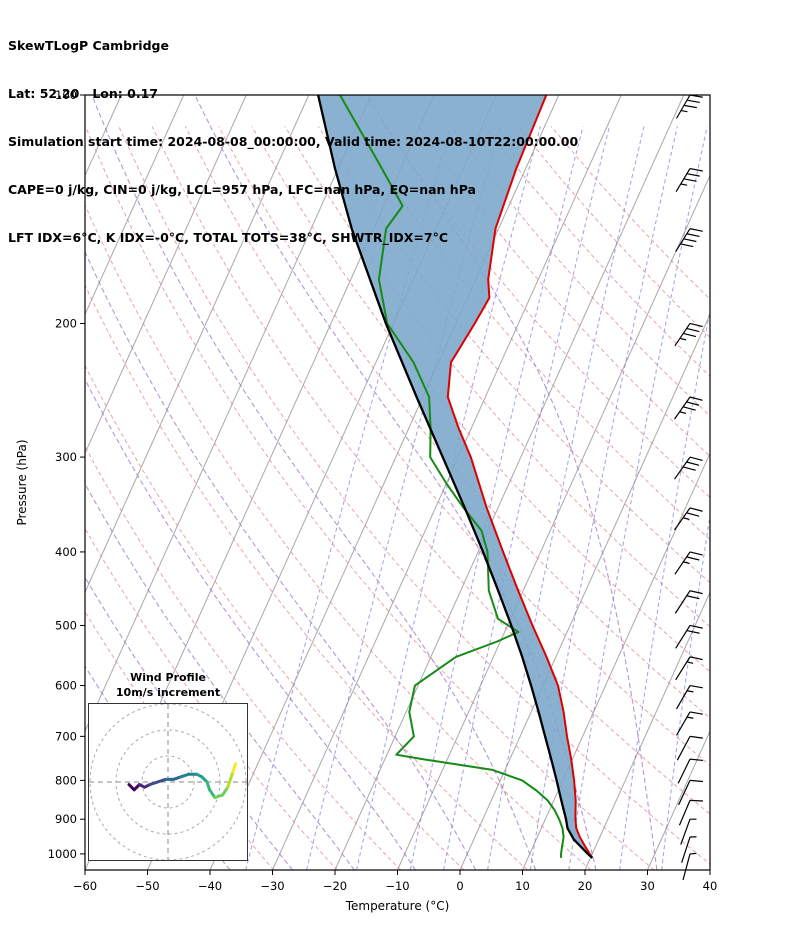 This screenshot has width=794, height=937. Describe the element at coordinates (66, 457) in the screenshot. I see `y-tick-label: 300` at that location.